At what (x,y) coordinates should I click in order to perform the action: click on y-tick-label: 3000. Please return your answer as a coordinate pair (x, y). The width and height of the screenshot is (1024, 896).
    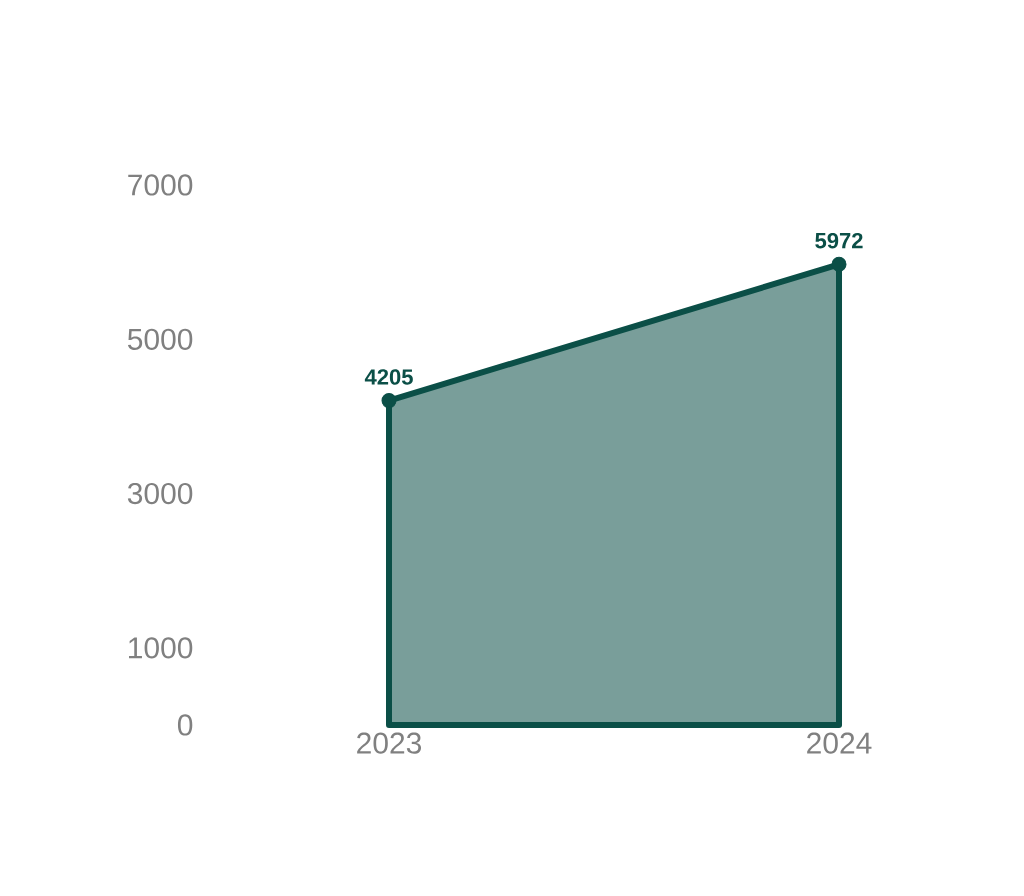
    Looking at the image, I should click on (160, 493).